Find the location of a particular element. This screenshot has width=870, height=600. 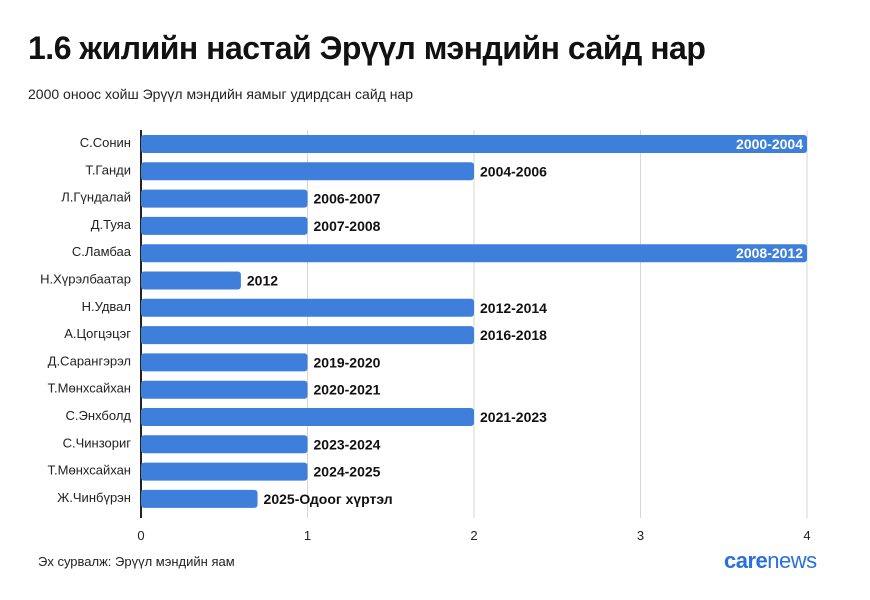

category-label: С.Чинзориг is located at coordinates (97, 442).